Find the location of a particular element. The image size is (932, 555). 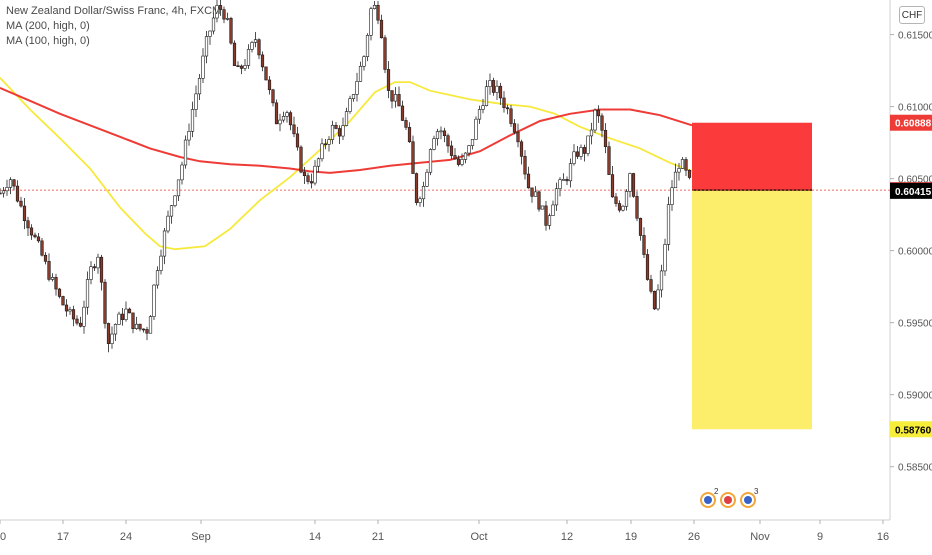

x-tick-label: 24 is located at coordinates (126, 537).